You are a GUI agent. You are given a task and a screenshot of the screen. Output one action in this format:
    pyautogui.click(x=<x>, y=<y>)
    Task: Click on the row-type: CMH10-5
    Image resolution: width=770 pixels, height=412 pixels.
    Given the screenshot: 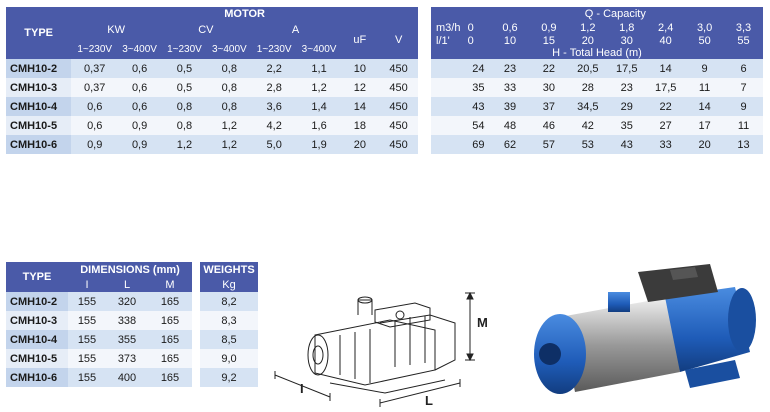 What is the action you would take?
    pyautogui.click(x=37, y=358)
    